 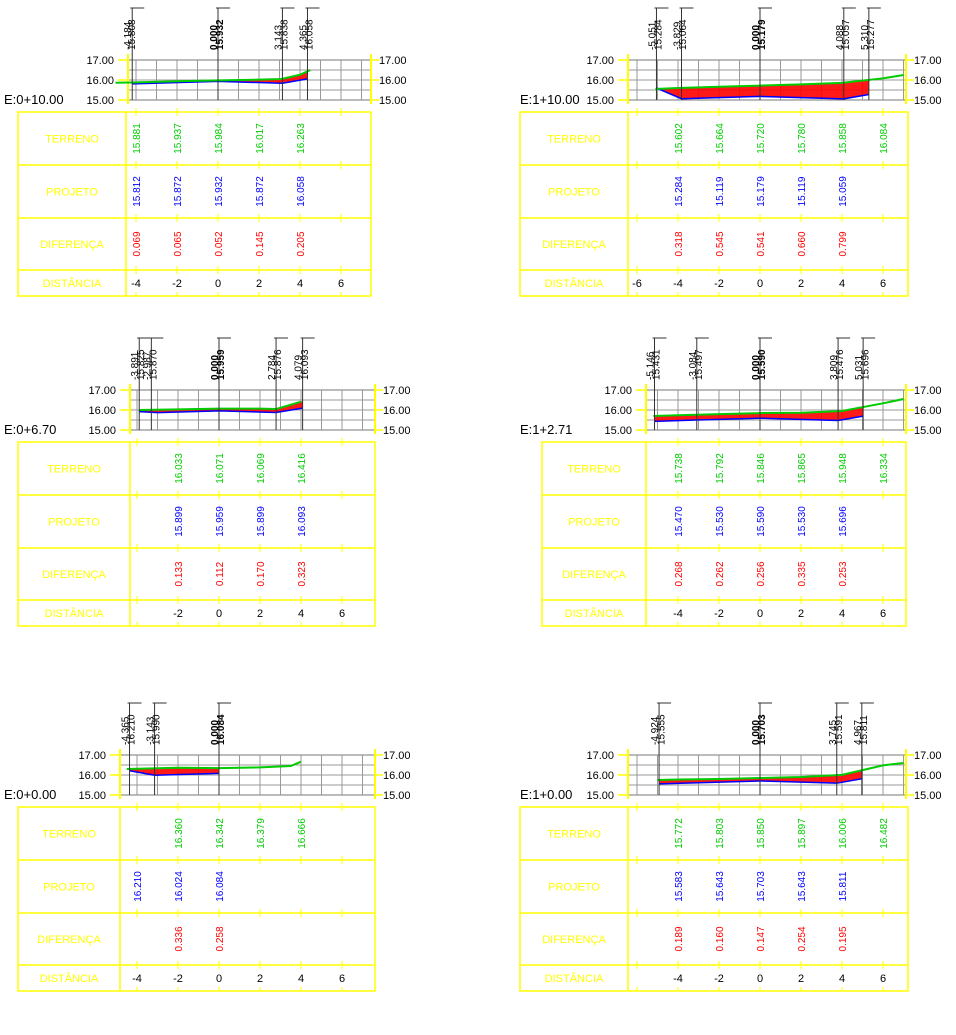 What do you see at coordinates (220, 34) in the screenshot?
I see `top-value-label: 15.932` at bounding box center [220, 34].